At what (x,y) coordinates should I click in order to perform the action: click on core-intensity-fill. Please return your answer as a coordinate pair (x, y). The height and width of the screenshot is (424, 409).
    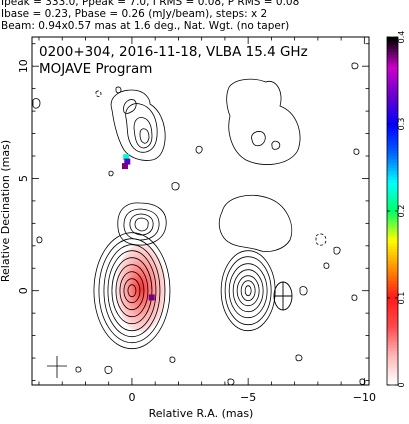
    Looking at the image, I should click on (141, 288).